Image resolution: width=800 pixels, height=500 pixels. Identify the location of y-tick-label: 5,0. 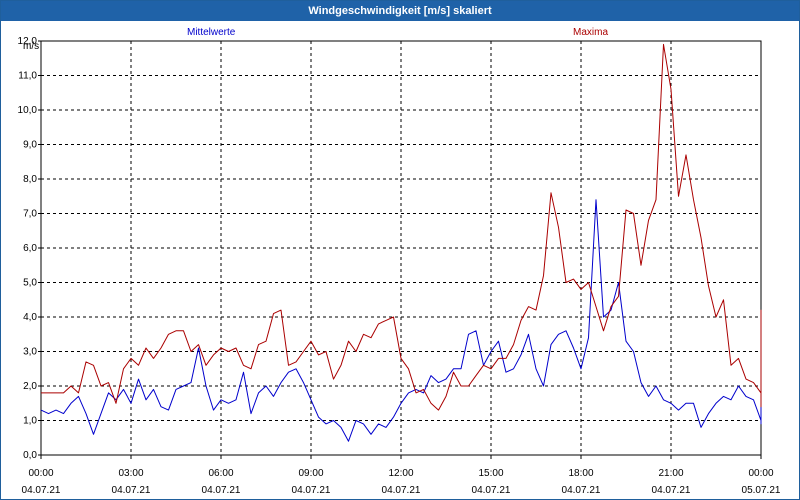
(30, 283).